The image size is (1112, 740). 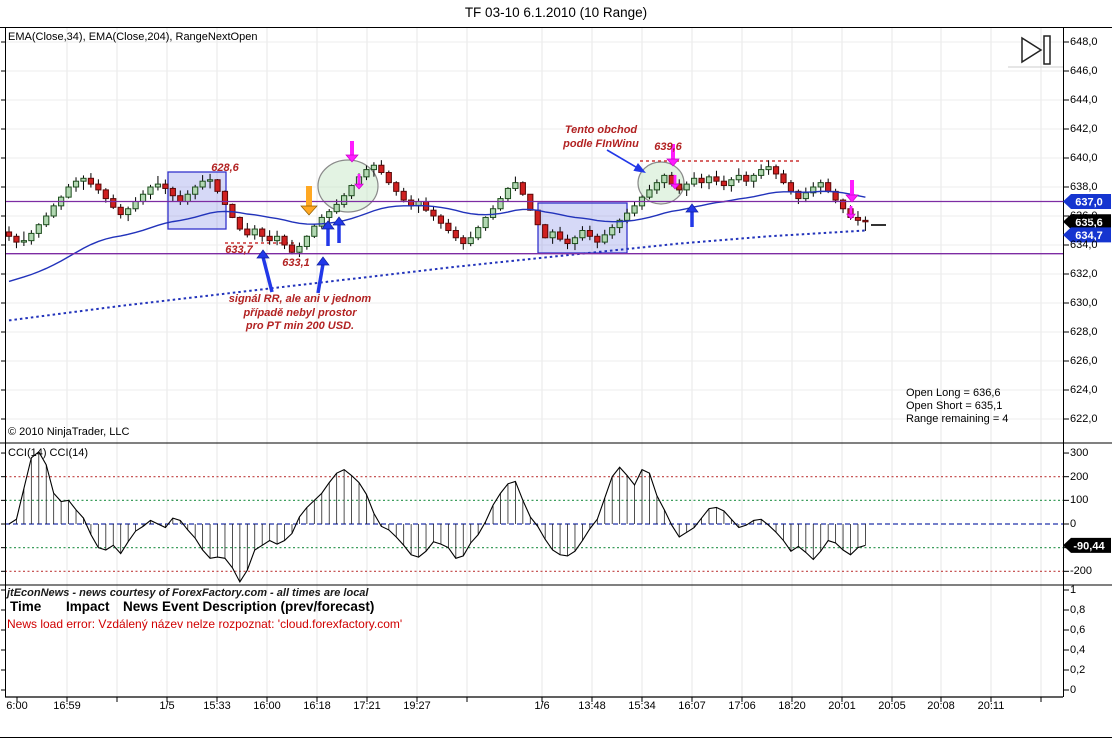 I want to click on time-axis-label: 18:20, so click(x=792, y=706).